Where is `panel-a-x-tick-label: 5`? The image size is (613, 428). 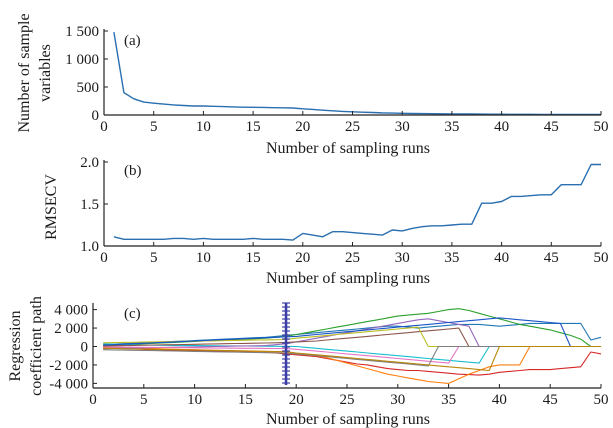
panel-a-x-tick-label: 5 is located at coordinates (154, 127).